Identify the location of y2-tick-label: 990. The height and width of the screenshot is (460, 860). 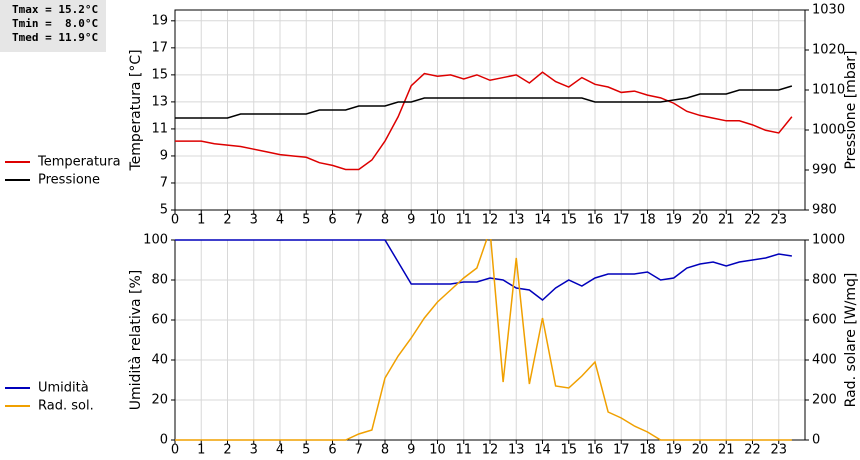
(824, 170).